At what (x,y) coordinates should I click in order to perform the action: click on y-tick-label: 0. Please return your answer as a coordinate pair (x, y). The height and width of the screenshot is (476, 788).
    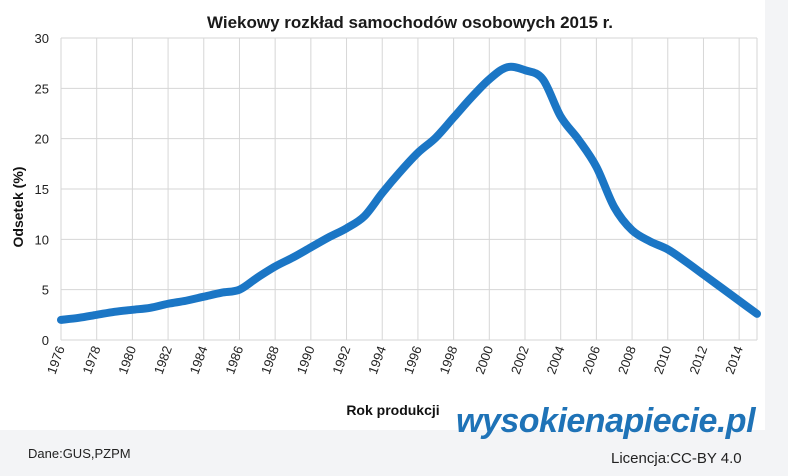
    Looking at the image, I should click on (45, 340).